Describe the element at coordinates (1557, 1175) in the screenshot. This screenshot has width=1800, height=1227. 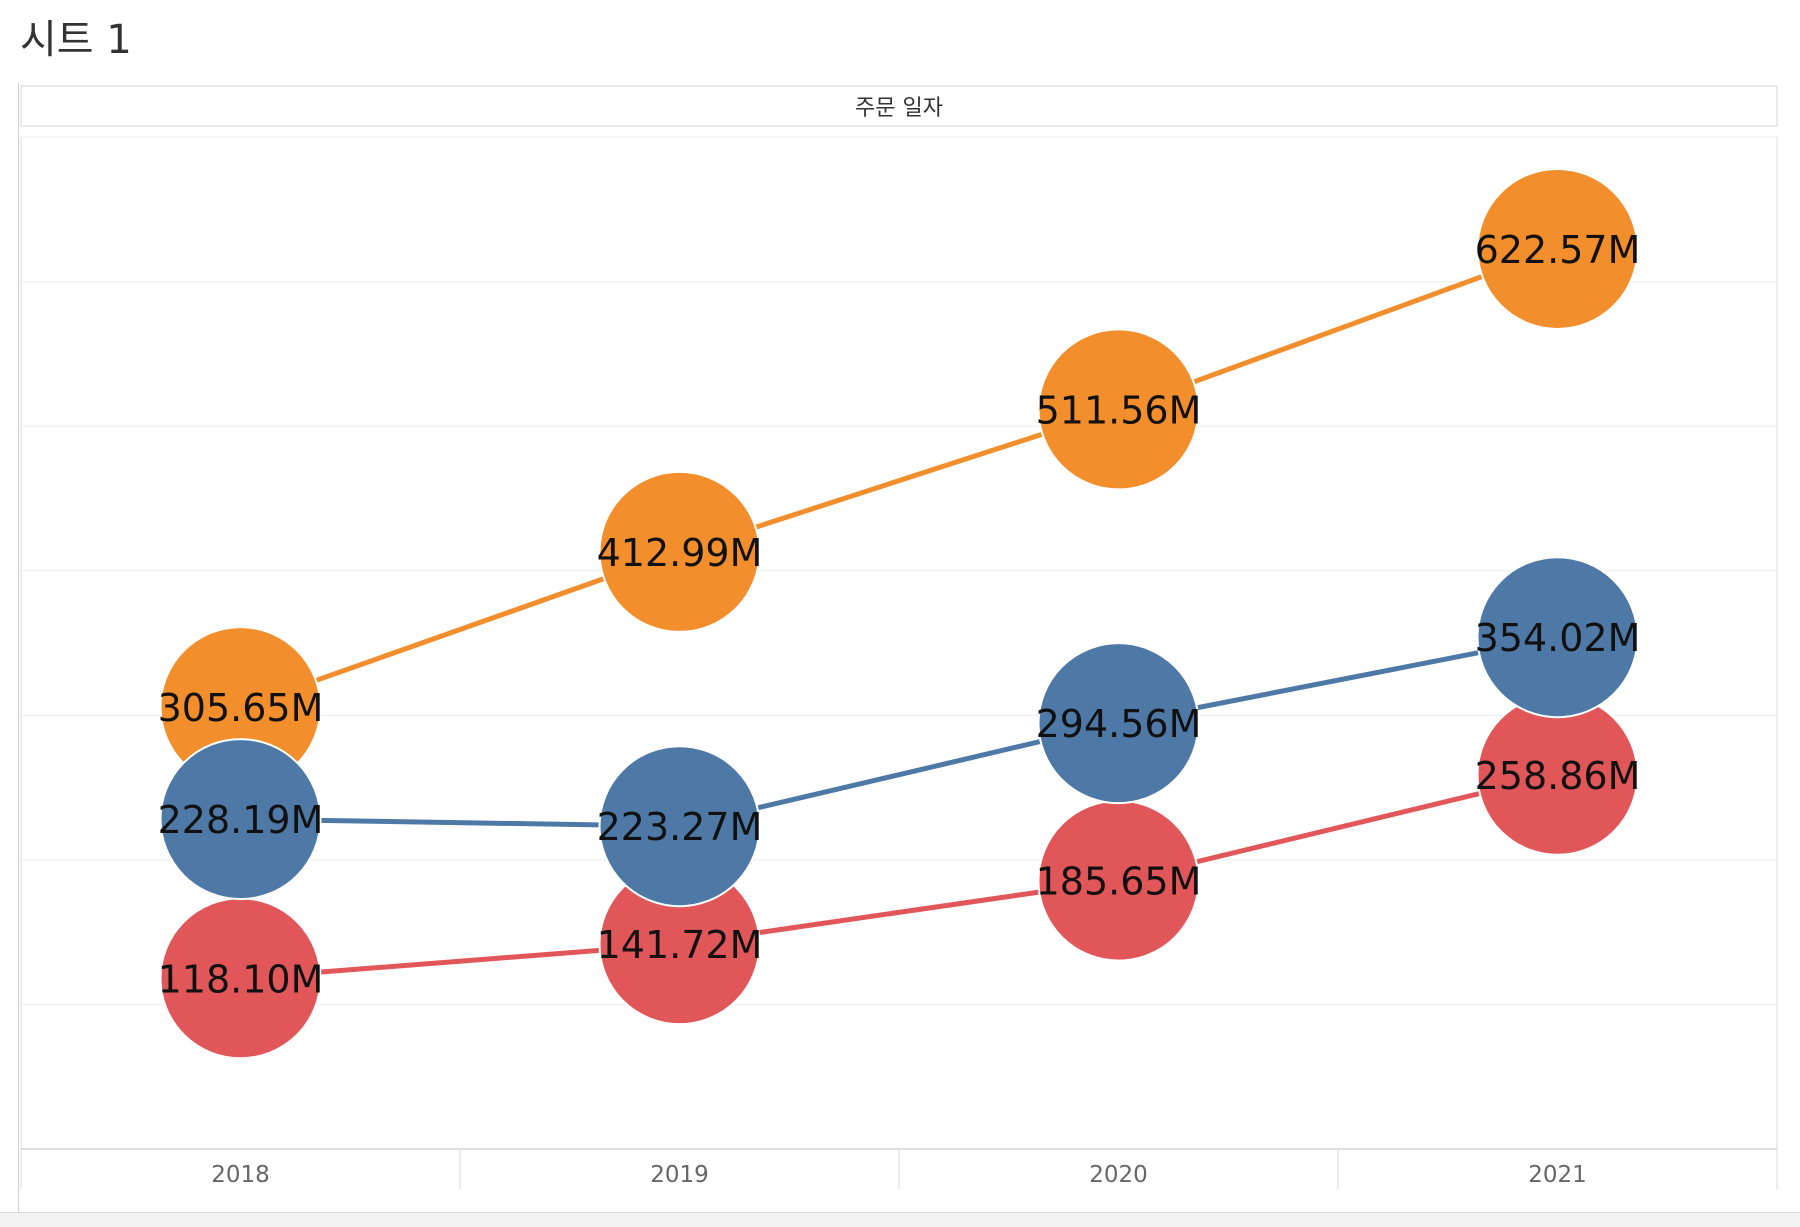
I see `x-tick-label: 2021` at that location.